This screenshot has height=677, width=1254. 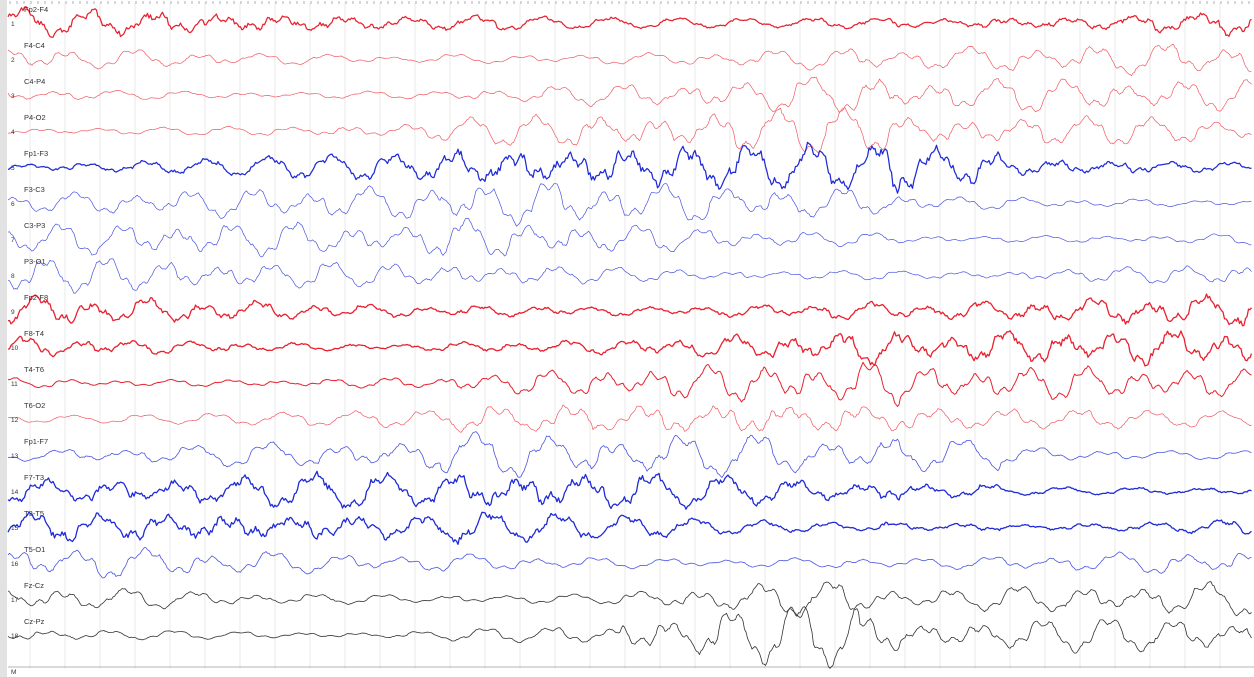 I want to click on channel-number: 6, so click(x=13, y=204).